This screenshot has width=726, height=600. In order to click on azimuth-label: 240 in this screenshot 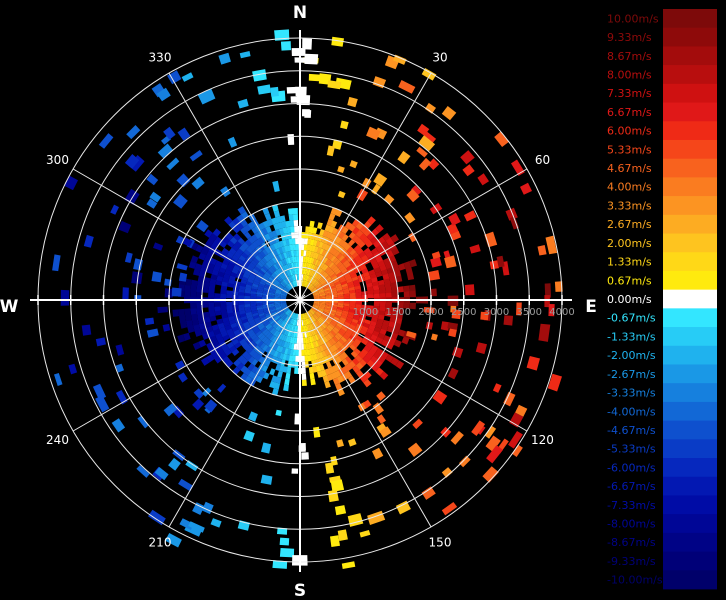, I will do `click(57, 440)`.